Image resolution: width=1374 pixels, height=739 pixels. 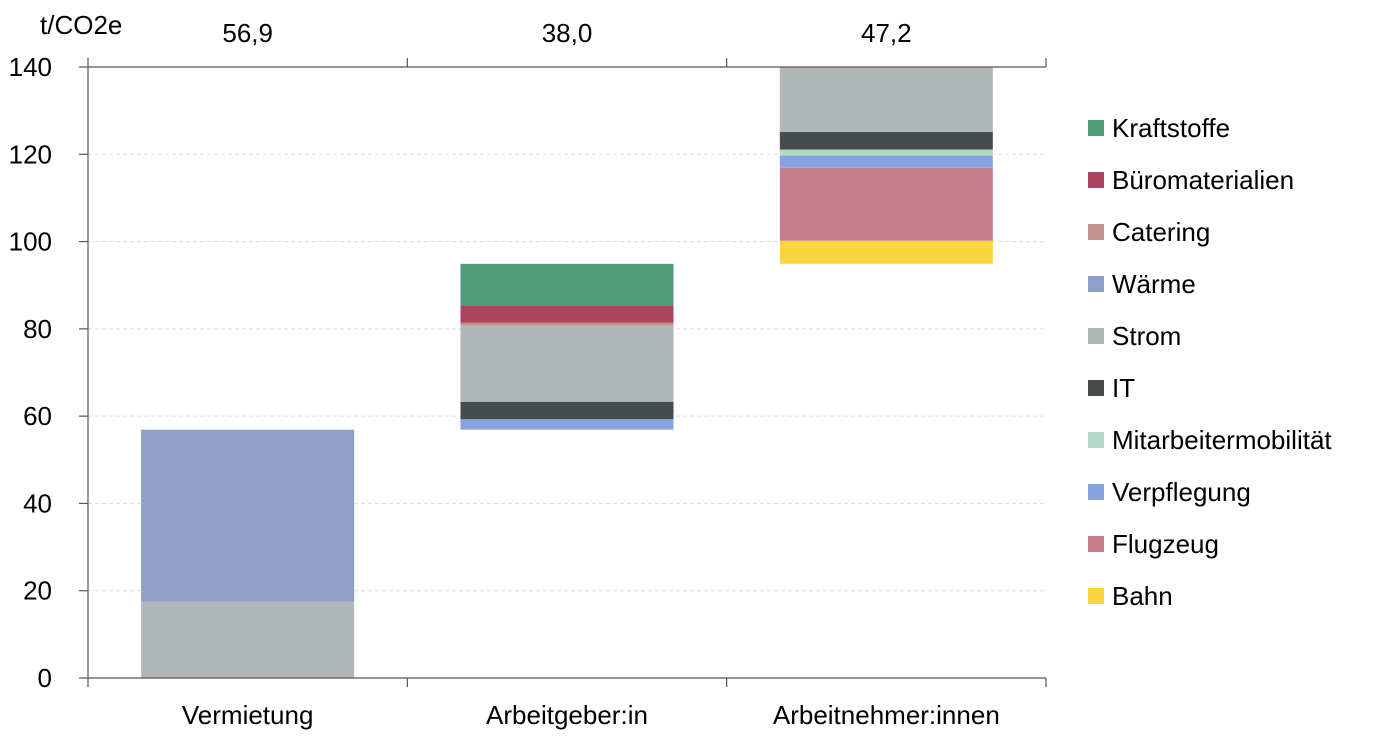 What do you see at coordinates (30, 242) in the screenshot?
I see `y-tick-label: 100` at bounding box center [30, 242].